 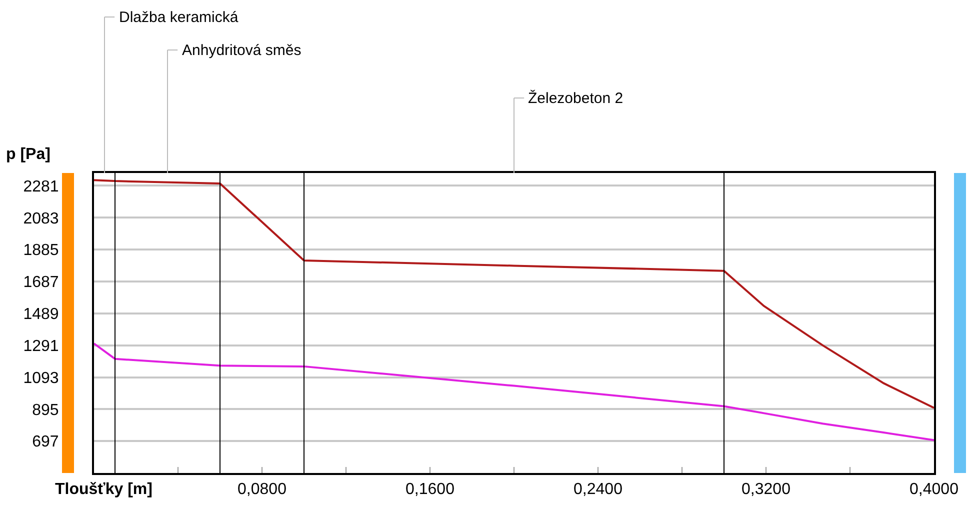 What do you see at coordinates (45, 410) in the screenshot?
I see `y-tick-label: 895` at bounding box center [45, 410].